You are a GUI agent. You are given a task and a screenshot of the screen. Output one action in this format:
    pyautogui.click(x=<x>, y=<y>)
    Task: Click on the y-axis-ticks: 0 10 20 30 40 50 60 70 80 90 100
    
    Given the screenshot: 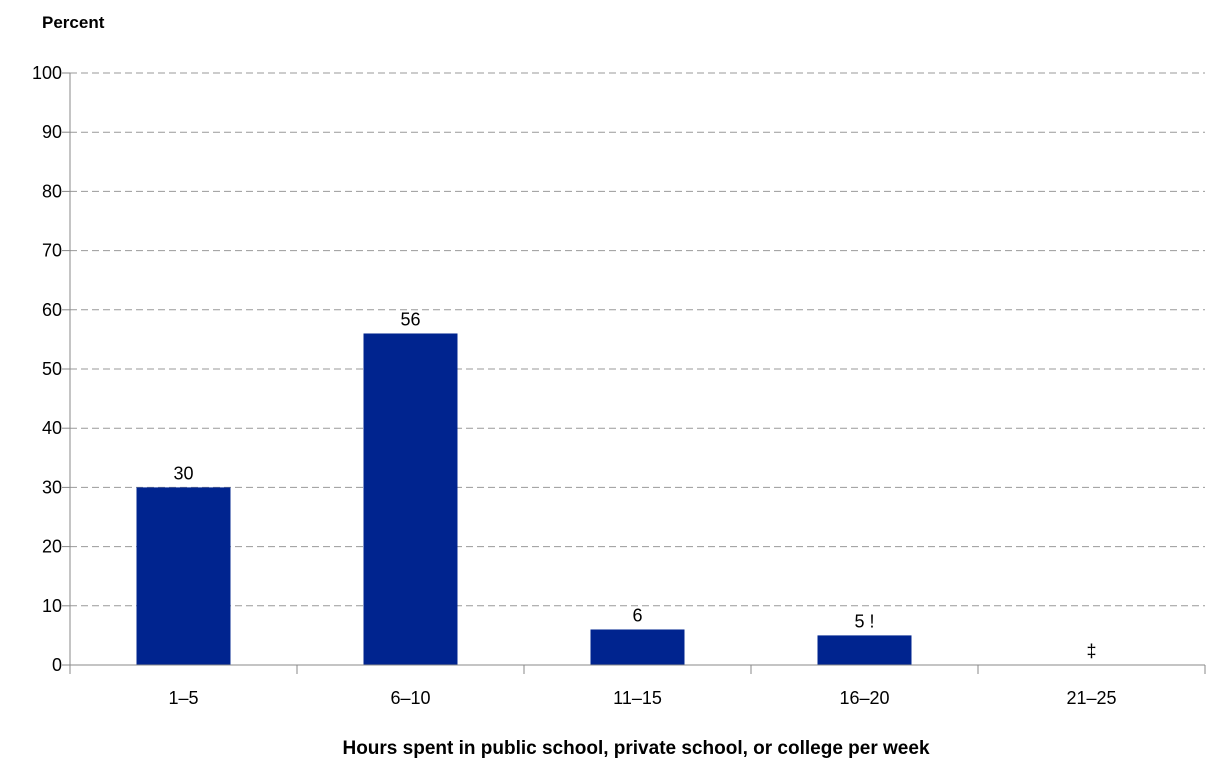 What is the action you would take?
    pyautogui.click(x=51, y=369)
    